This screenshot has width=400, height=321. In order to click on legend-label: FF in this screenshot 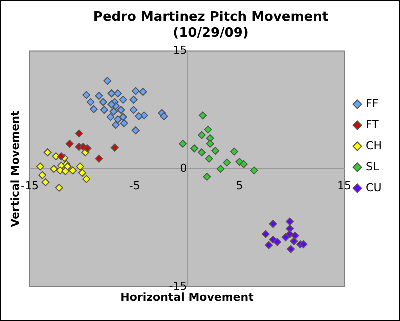, I will do `click(372, 103)`.